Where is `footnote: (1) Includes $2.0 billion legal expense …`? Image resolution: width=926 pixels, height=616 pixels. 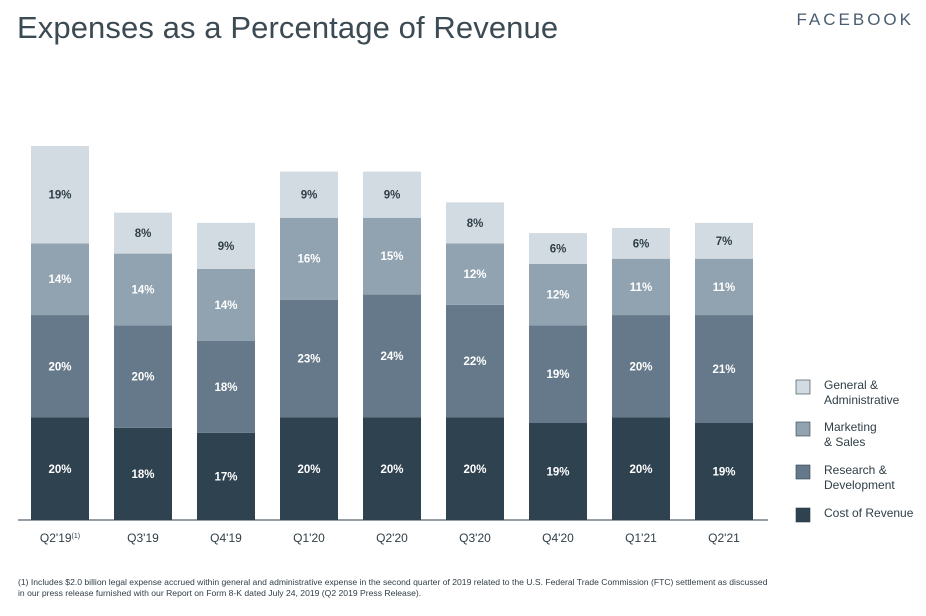
footnote: (1) Includes $2.0 billion legal expense … is located at coordinates (458, 588).